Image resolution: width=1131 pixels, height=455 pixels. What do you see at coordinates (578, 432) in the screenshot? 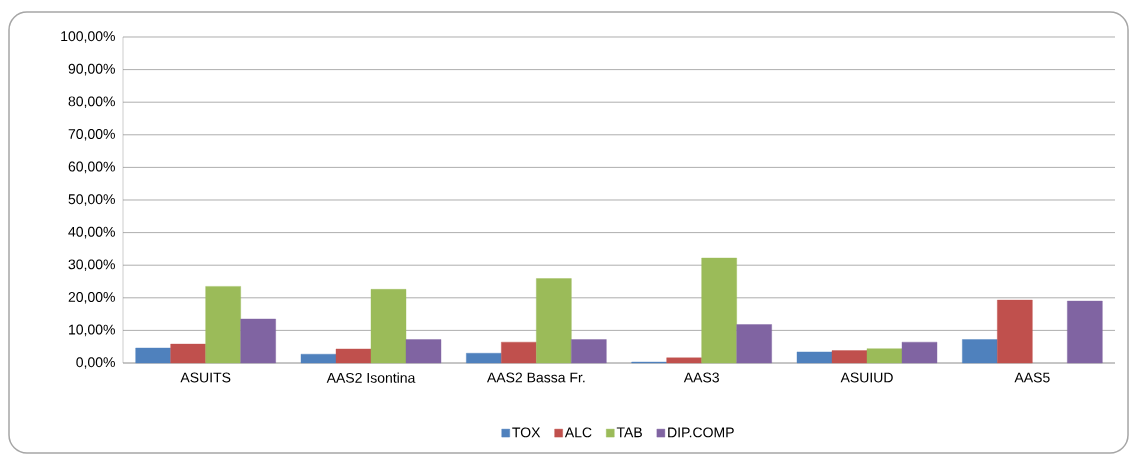
I see `legend-label: ALC` at bounding box center [578, 432].